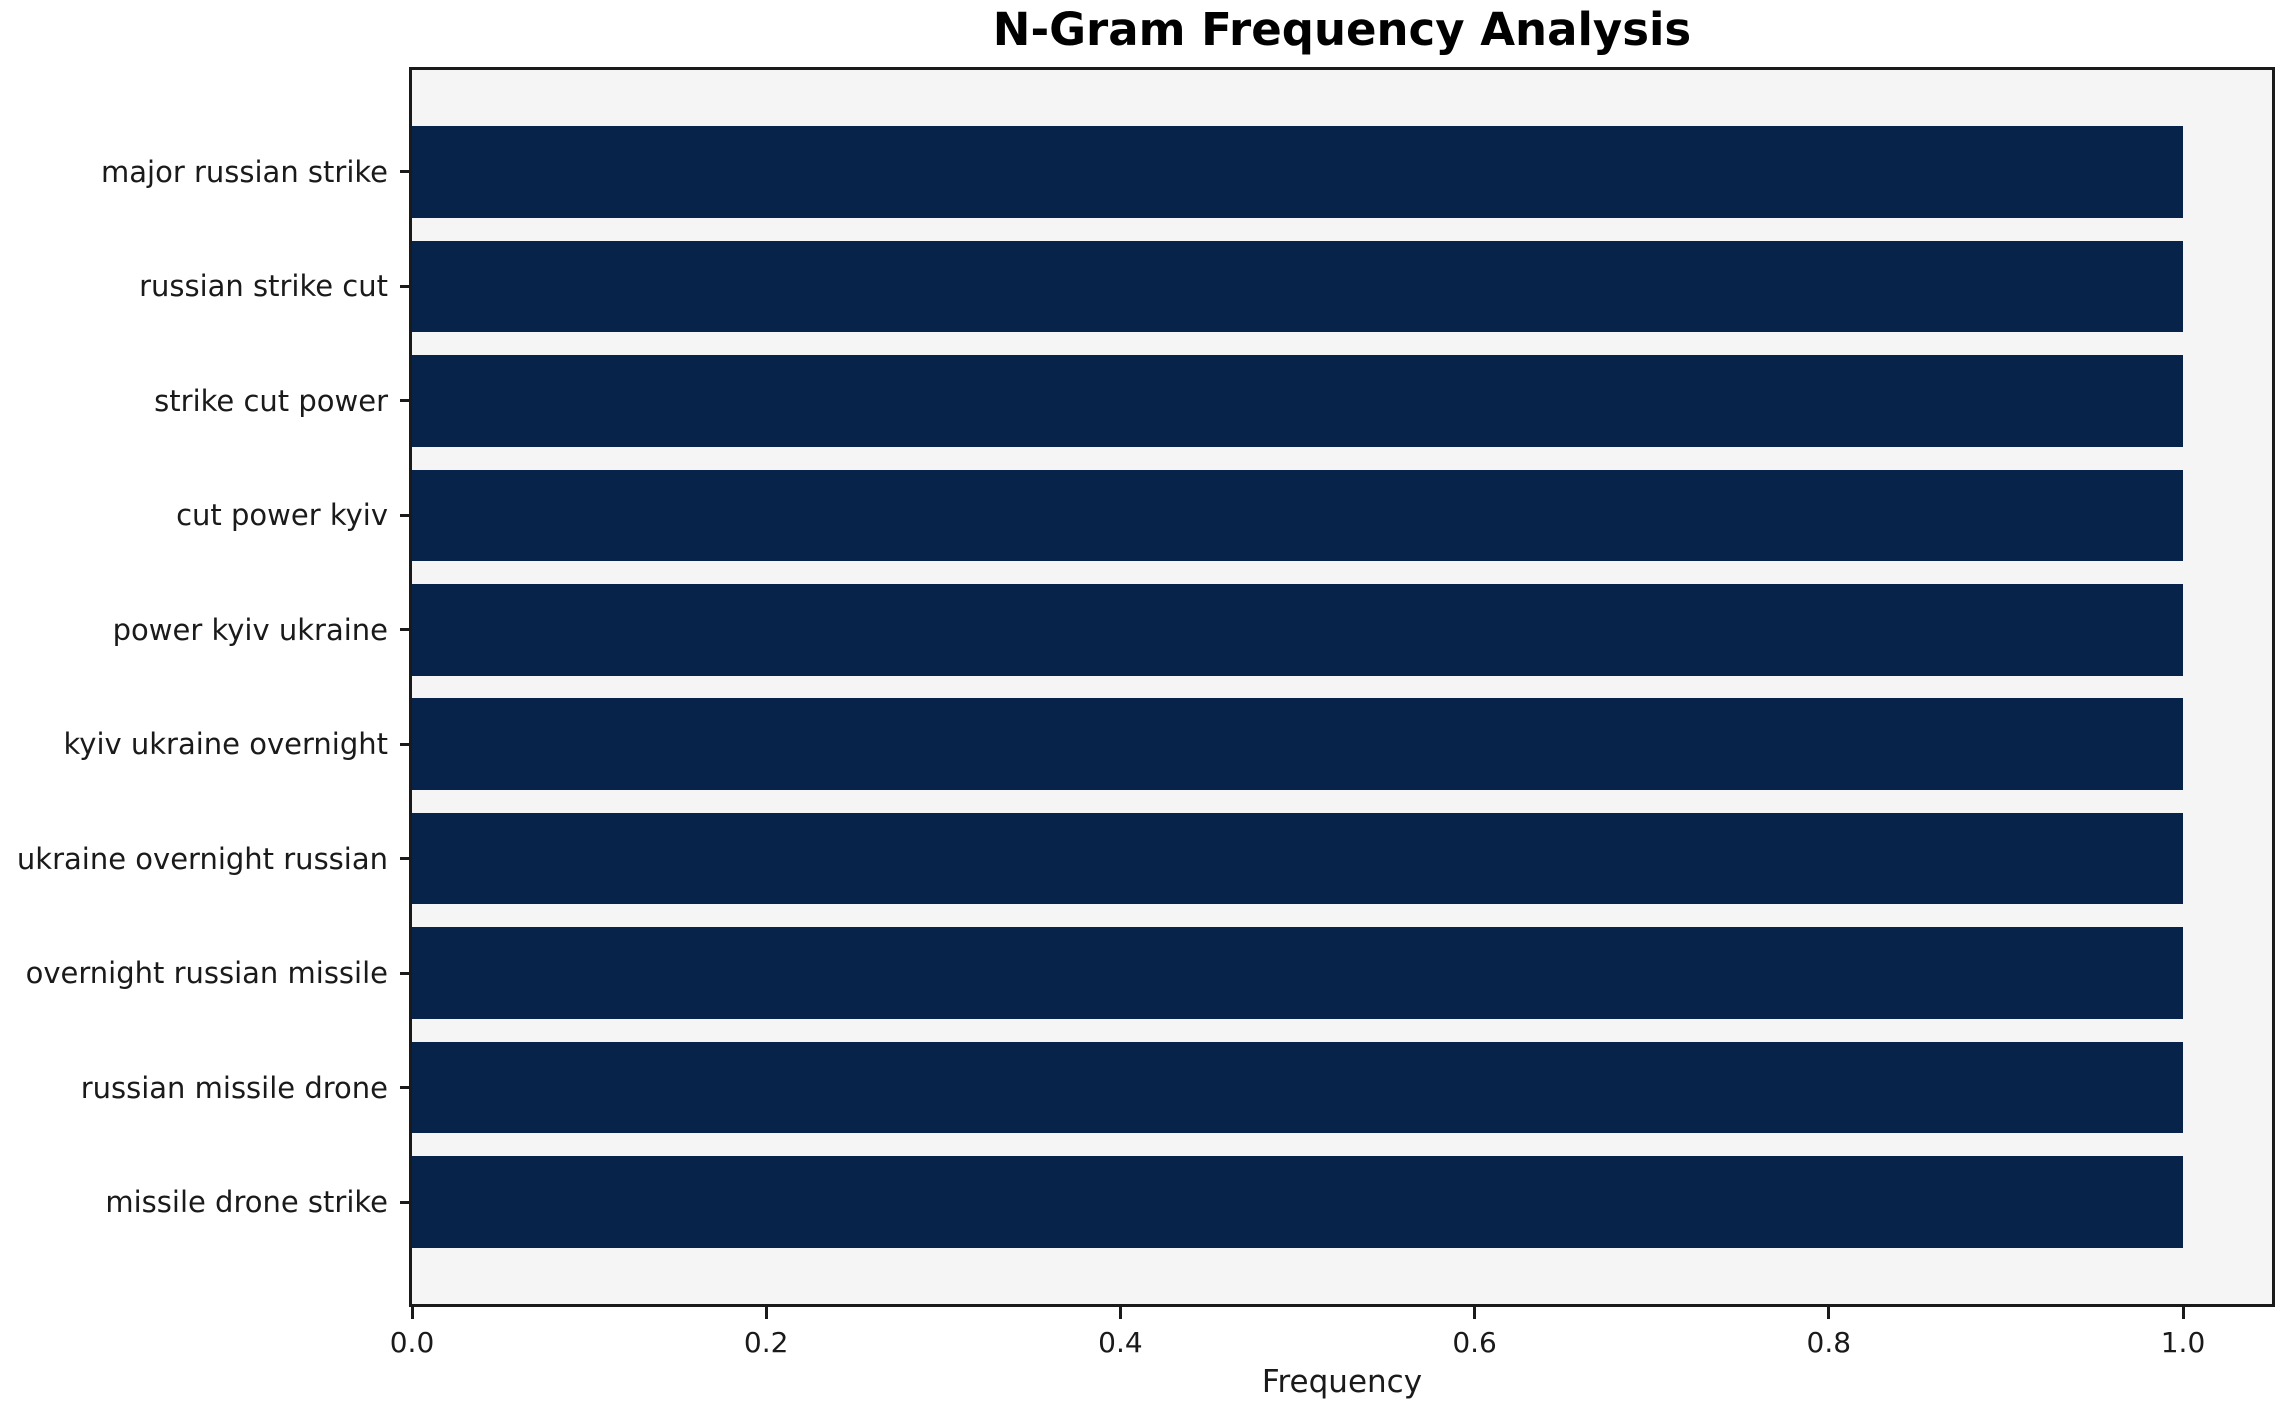  I want to click on bar-kyiv-ukraine-overnight, so click(1297, 744).